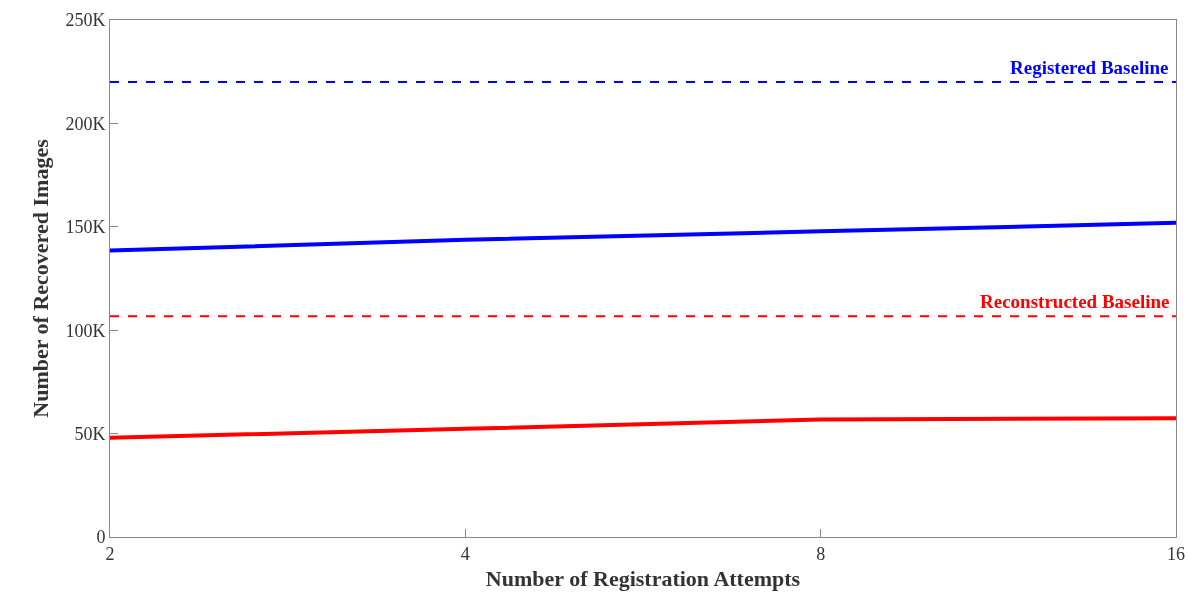 This screenshot has width=1200, height=605. I want to click on y-axis-title: Number of Recovered Images, so click(41, 278).